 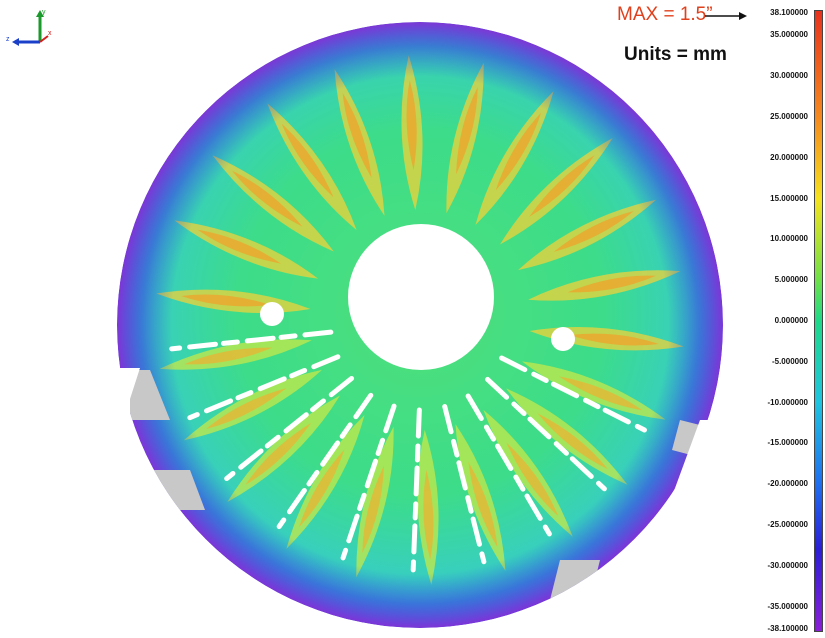 I want to click on max-arrow-icon, so click(x=726, y=16).